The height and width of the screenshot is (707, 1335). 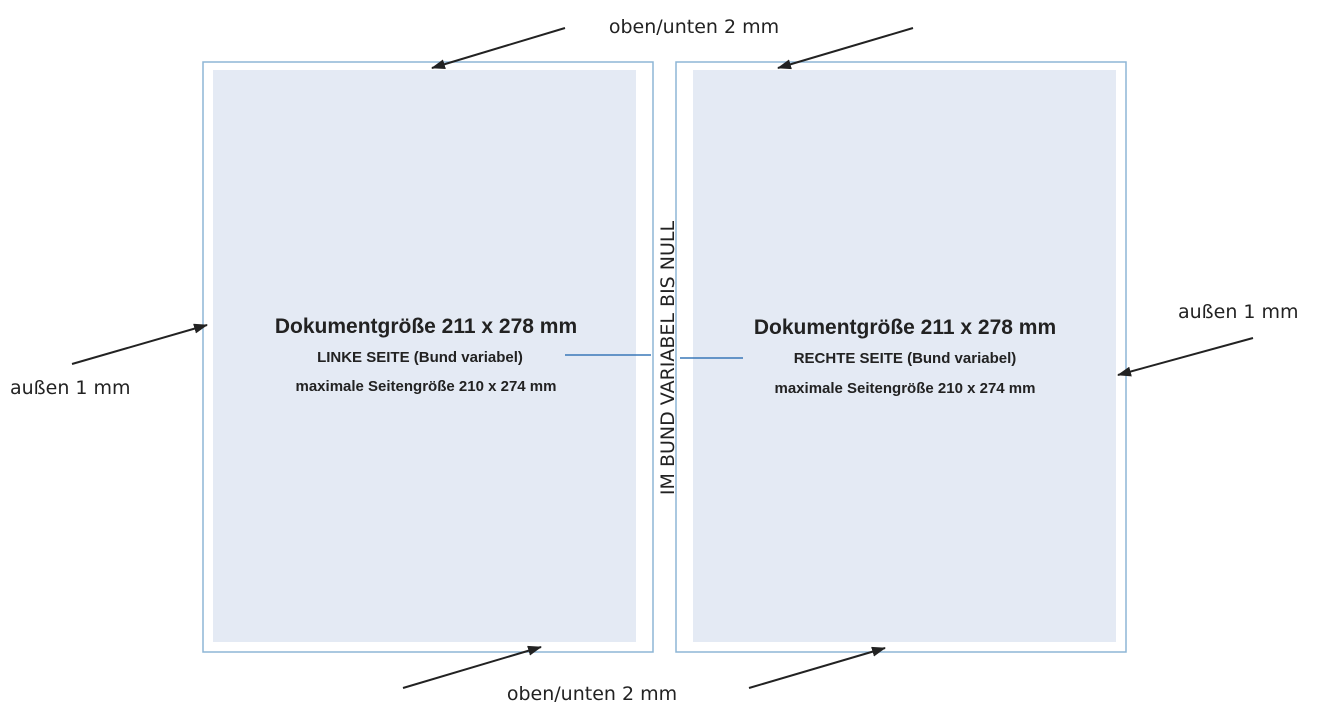 I want to click on right-title: Dokumentgröße 211 x 278 mm, so click(x=905, y=327).